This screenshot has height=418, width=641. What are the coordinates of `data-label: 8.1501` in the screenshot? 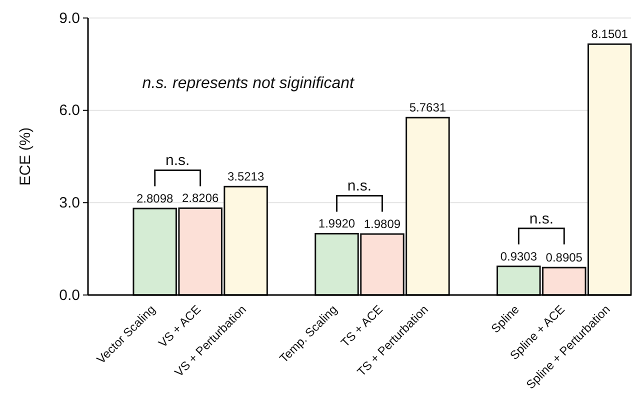 It's located at (609, 34).